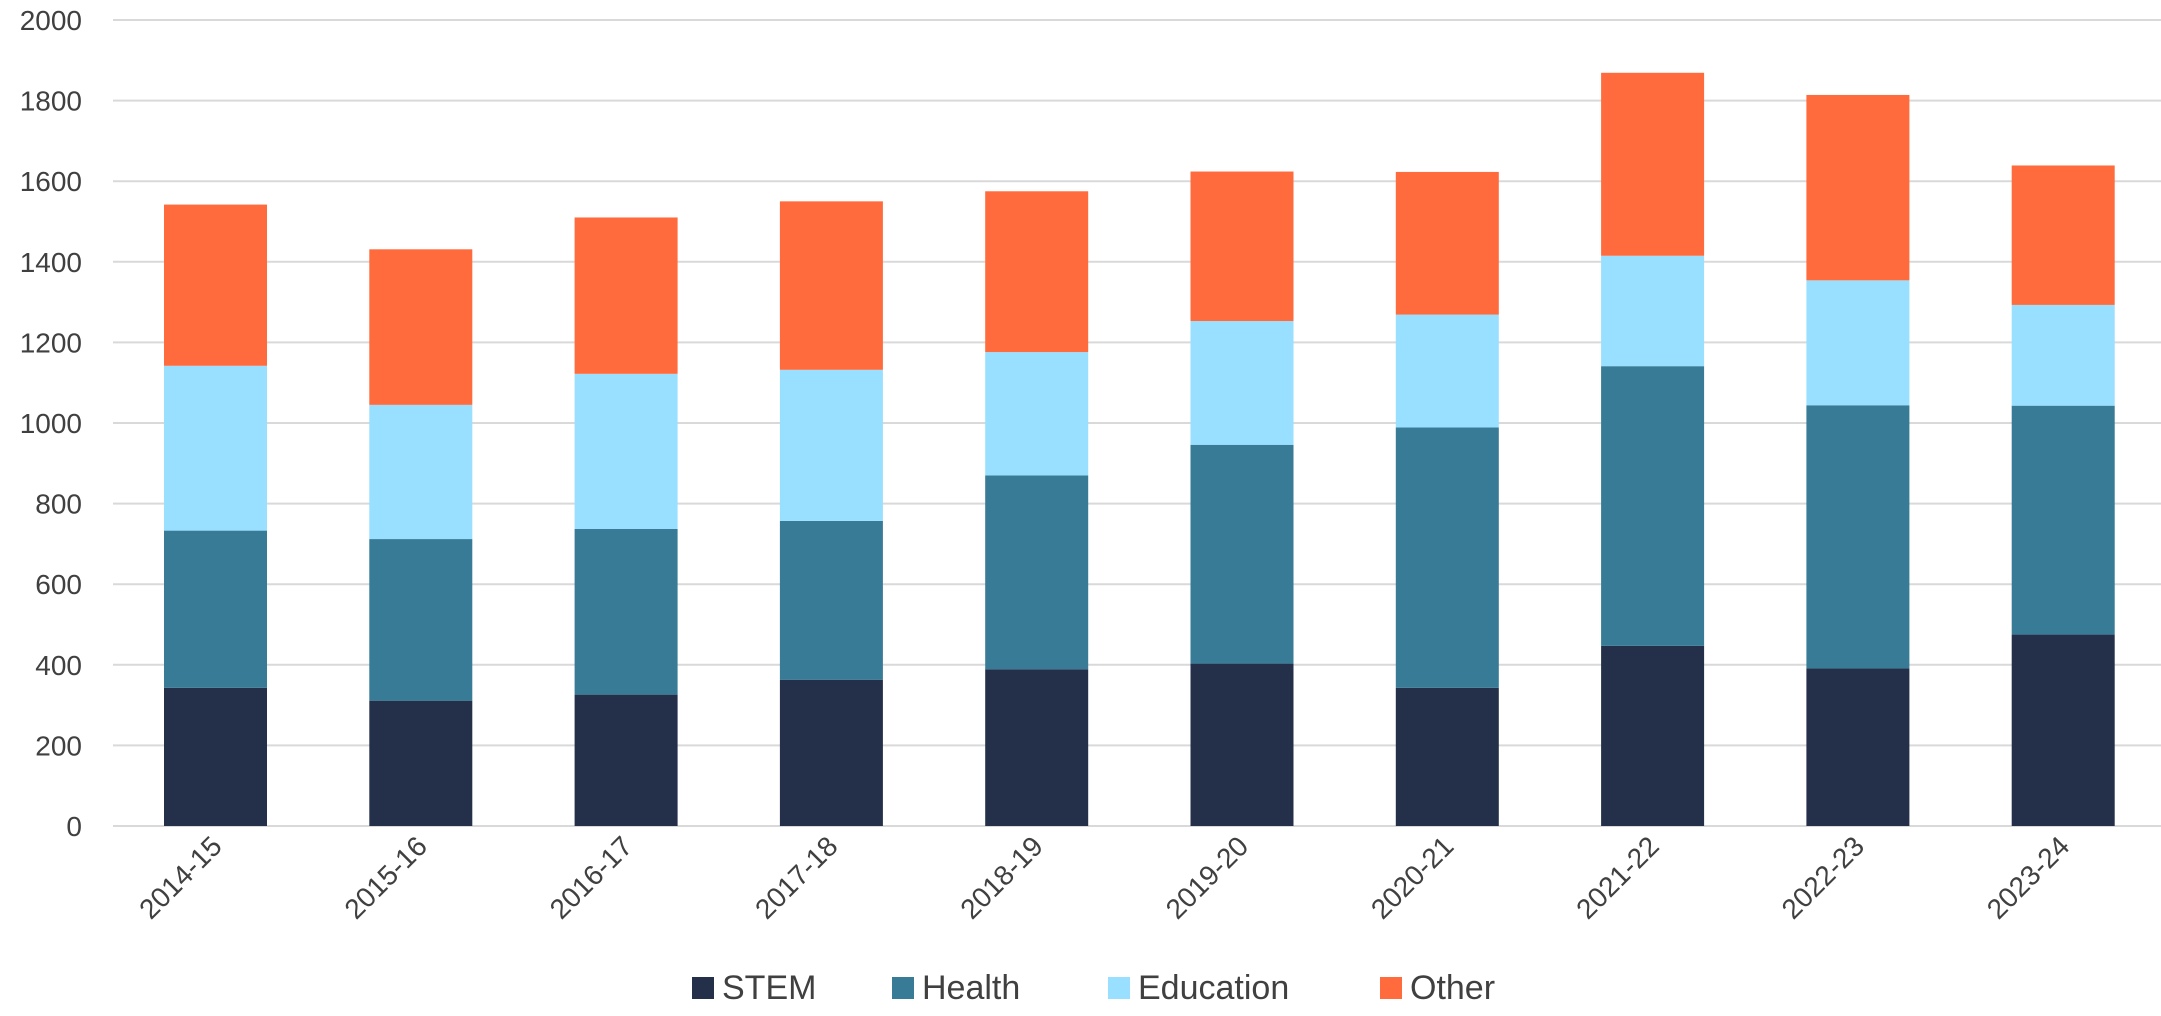 Image resolution: width=2161 pixels, height=1016 pixels. What do you see at coordinates (58, 504) in the screenshot?
I see `y-tick-label: 800` at bounding box center [58, 504].